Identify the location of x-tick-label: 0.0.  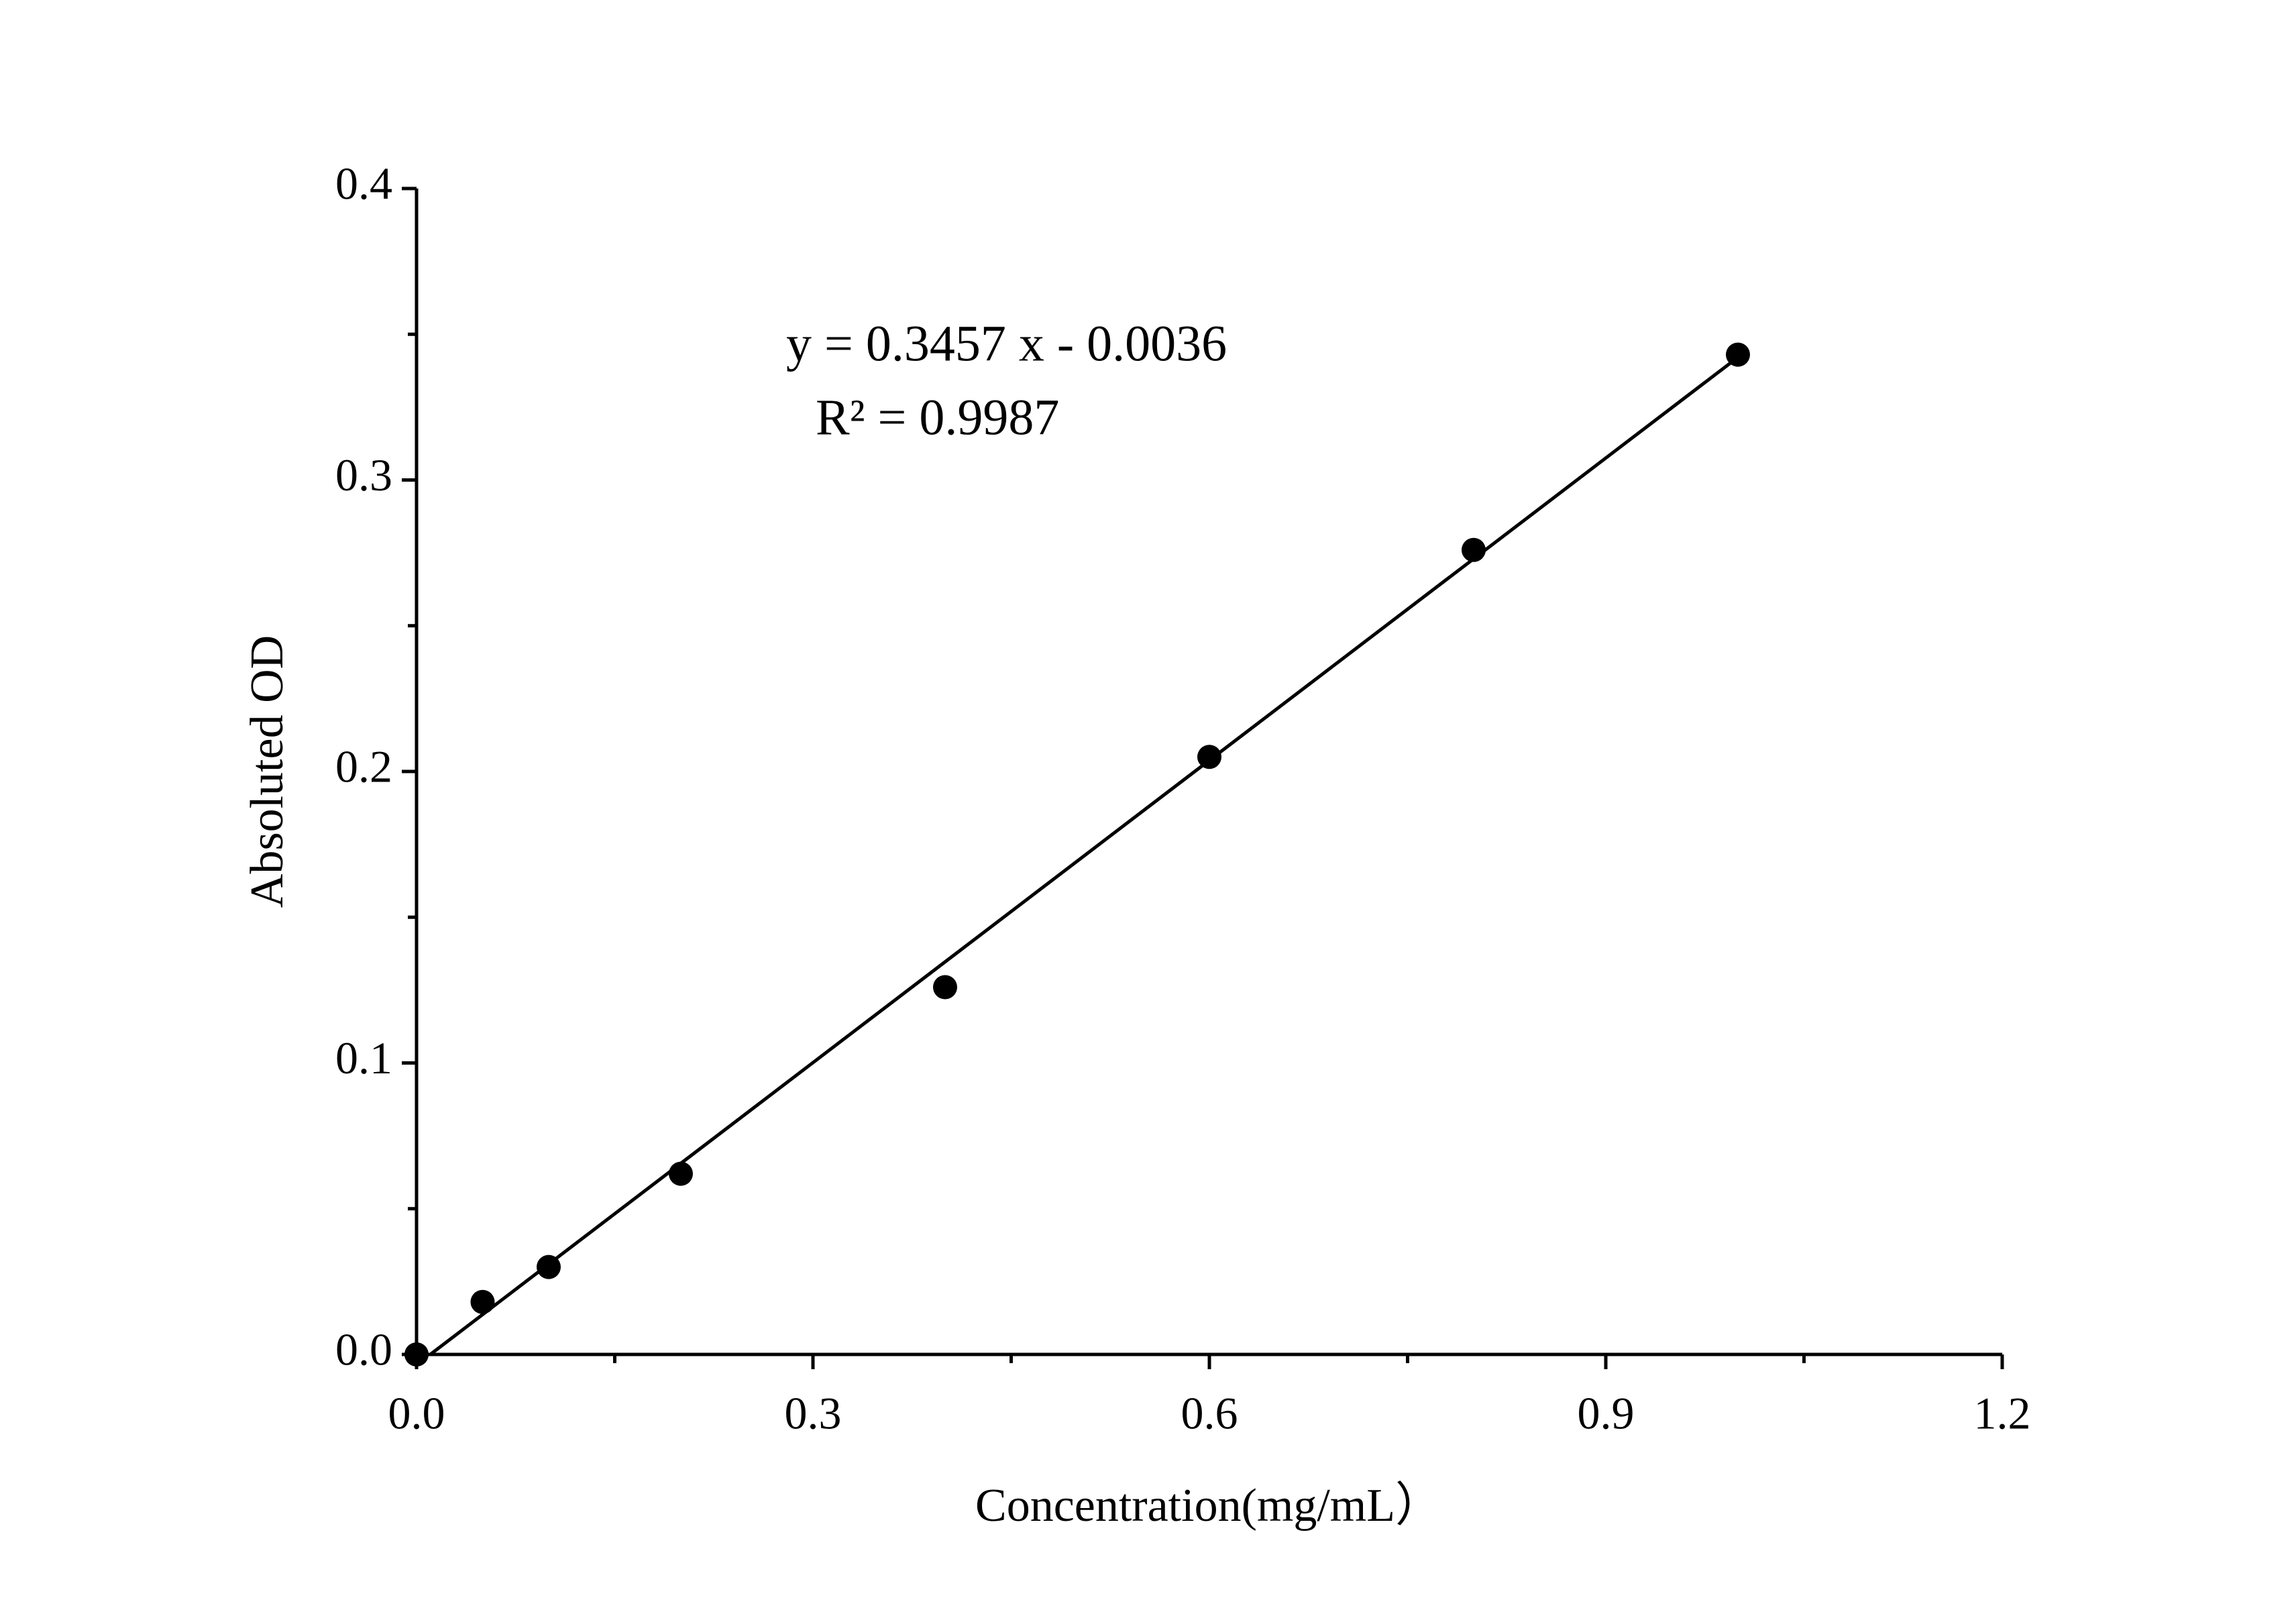
(416, 1413).